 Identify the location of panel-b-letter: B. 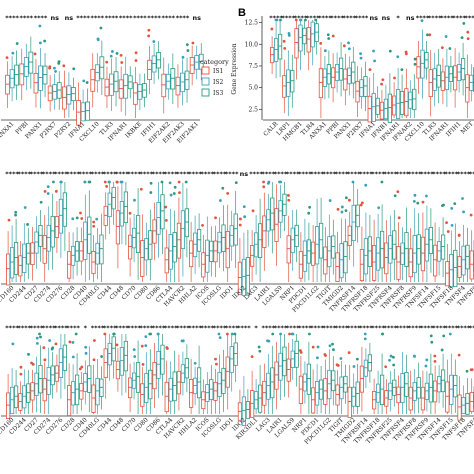
(242, 13).